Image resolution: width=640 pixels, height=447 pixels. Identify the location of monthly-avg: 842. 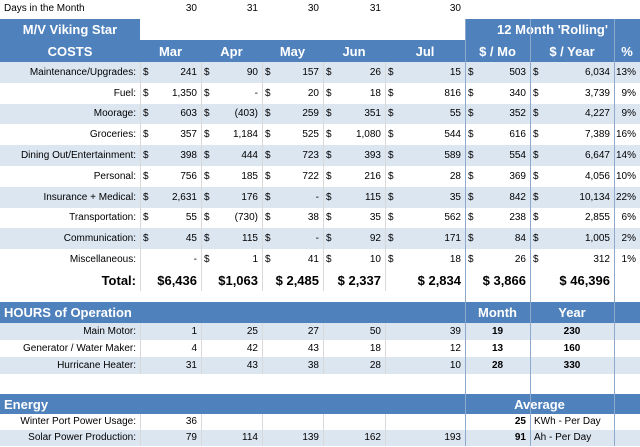
(517, 197).